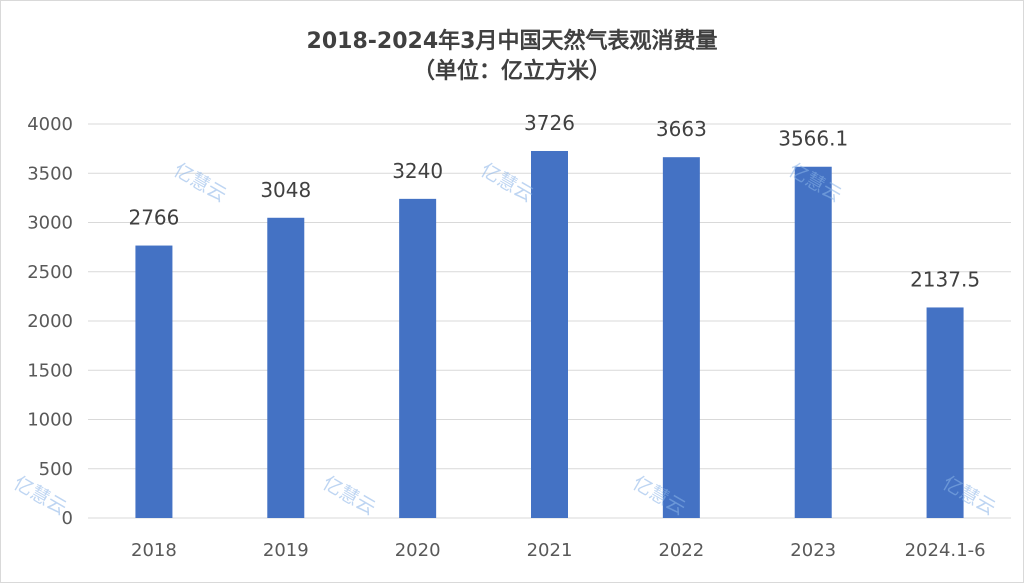  I want to click on bar-2020, so click(418, 358).